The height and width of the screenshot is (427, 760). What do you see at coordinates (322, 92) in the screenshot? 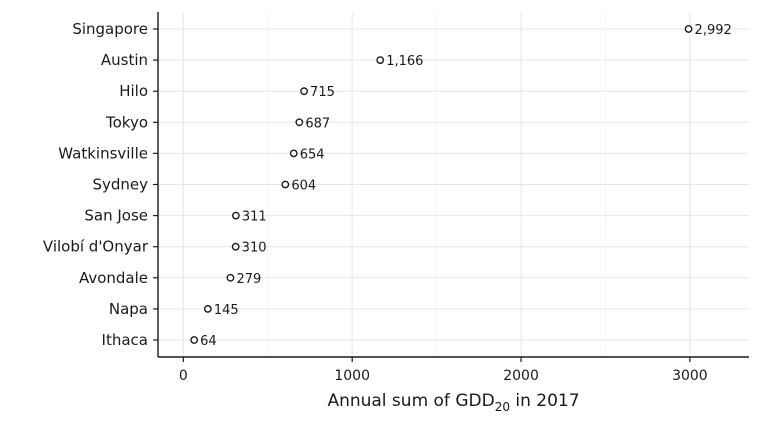
I see `data-label: 715` at bounding box center [322, 92].